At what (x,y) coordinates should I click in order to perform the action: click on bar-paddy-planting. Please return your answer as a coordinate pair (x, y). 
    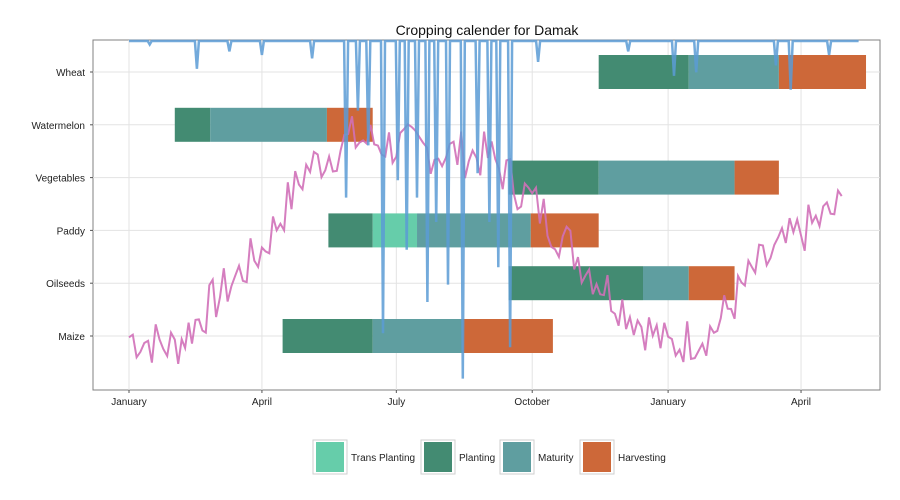
    Looking at the image, I should click on (350, 230).